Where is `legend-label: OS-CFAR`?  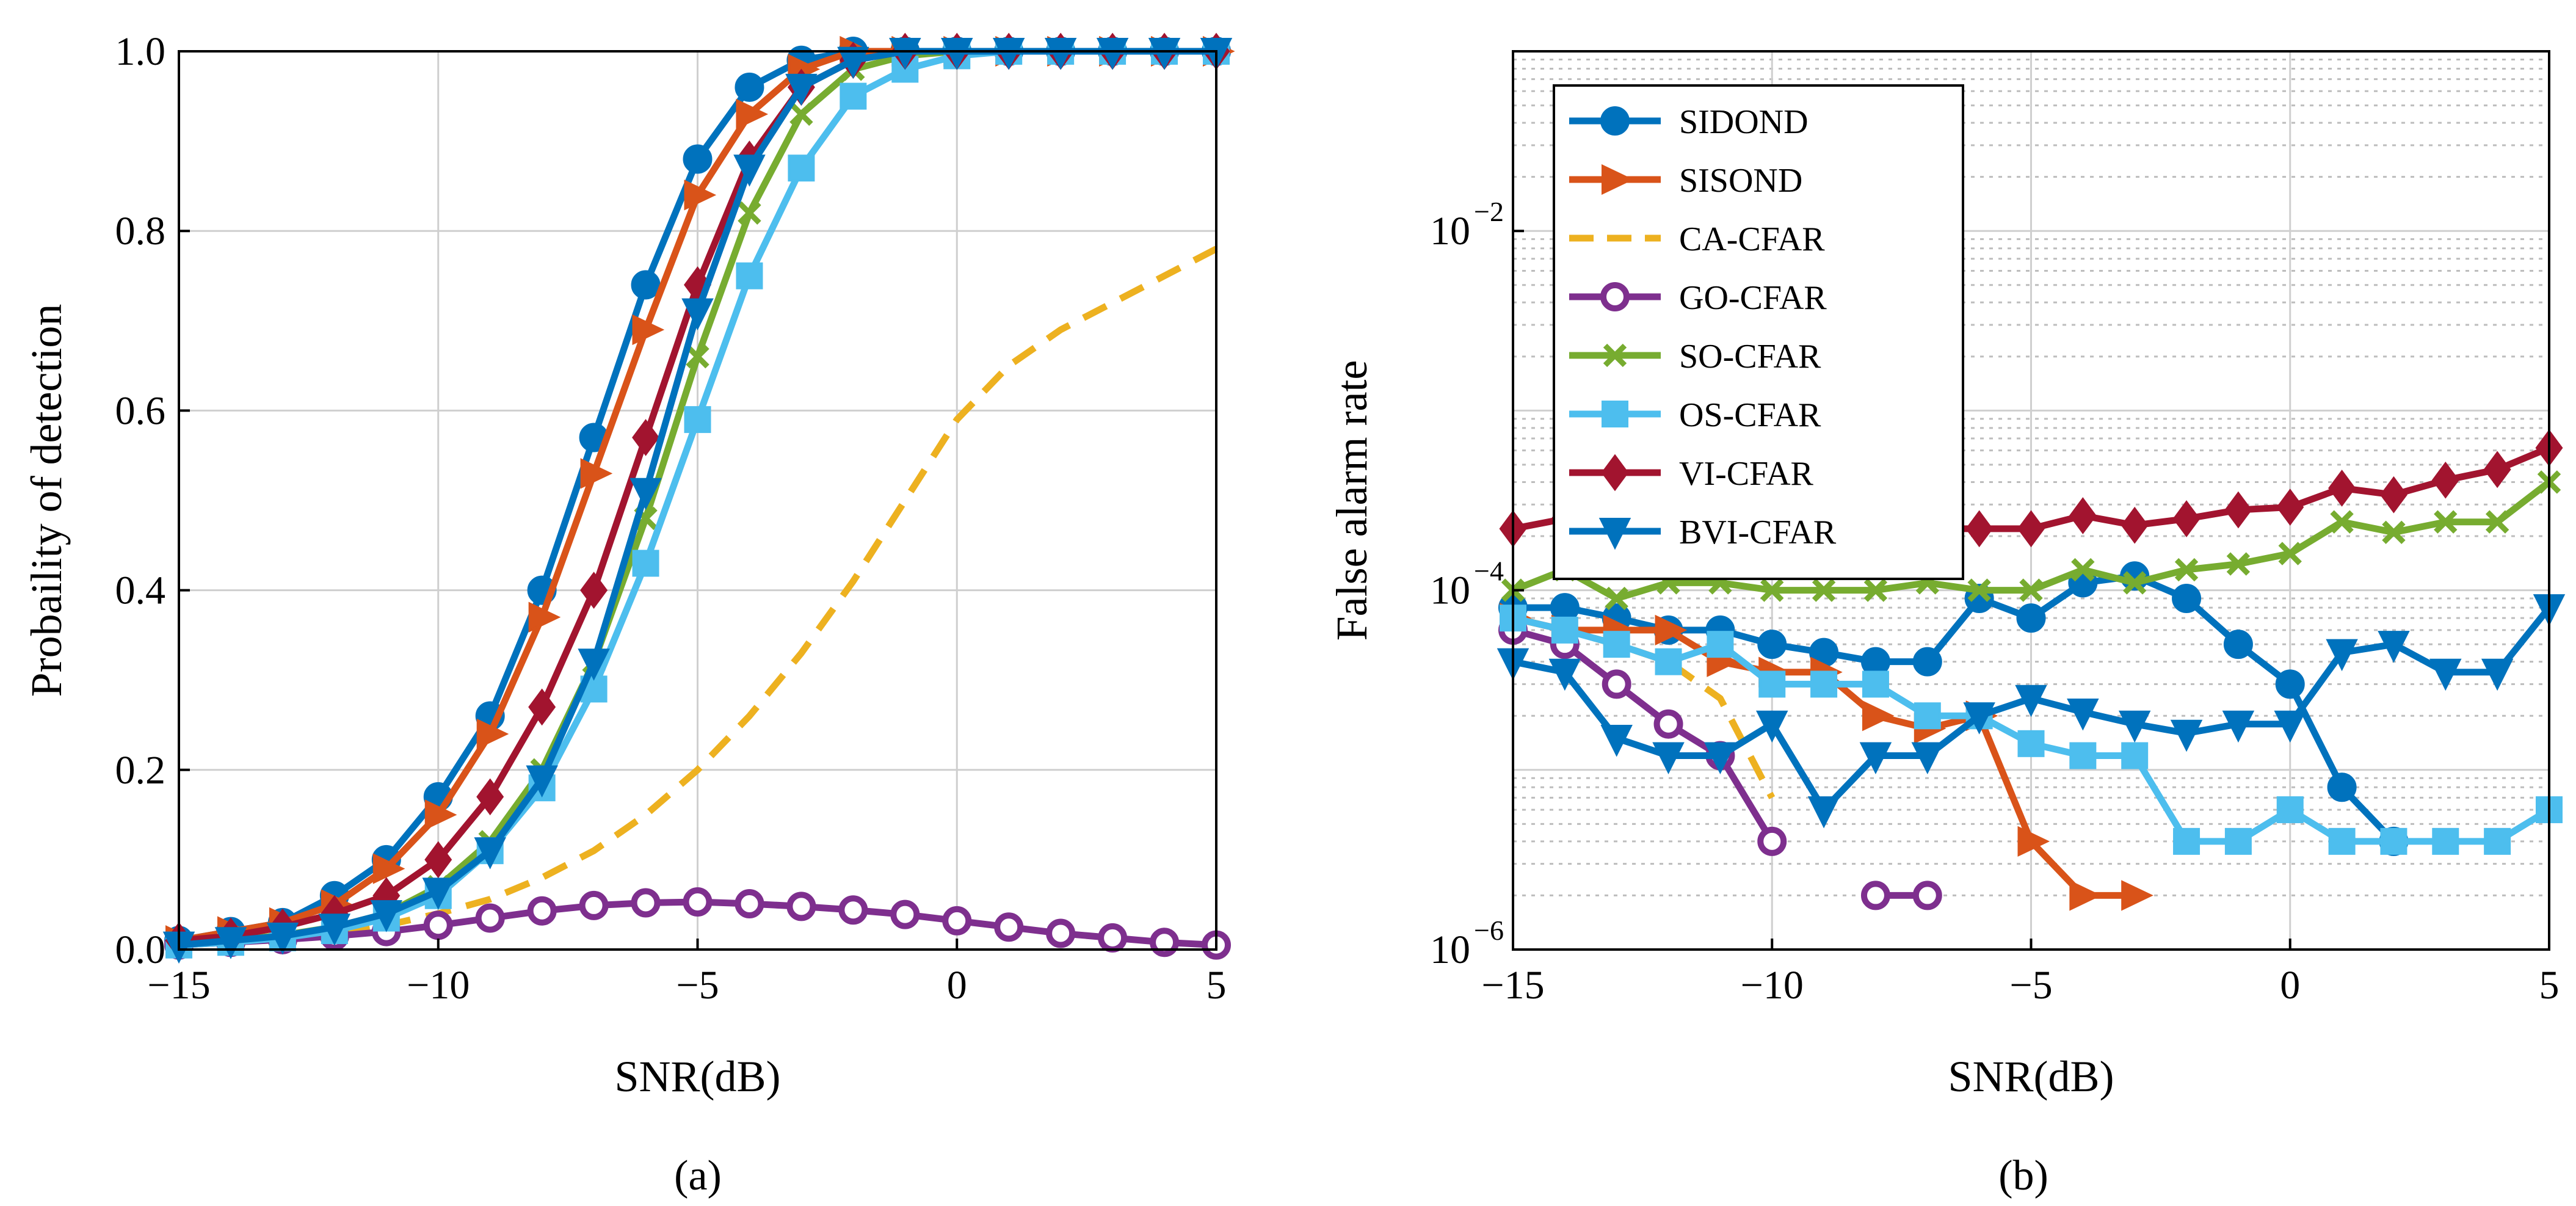
legend-label: OS-CFAR is located at coordinates (1750, 415).